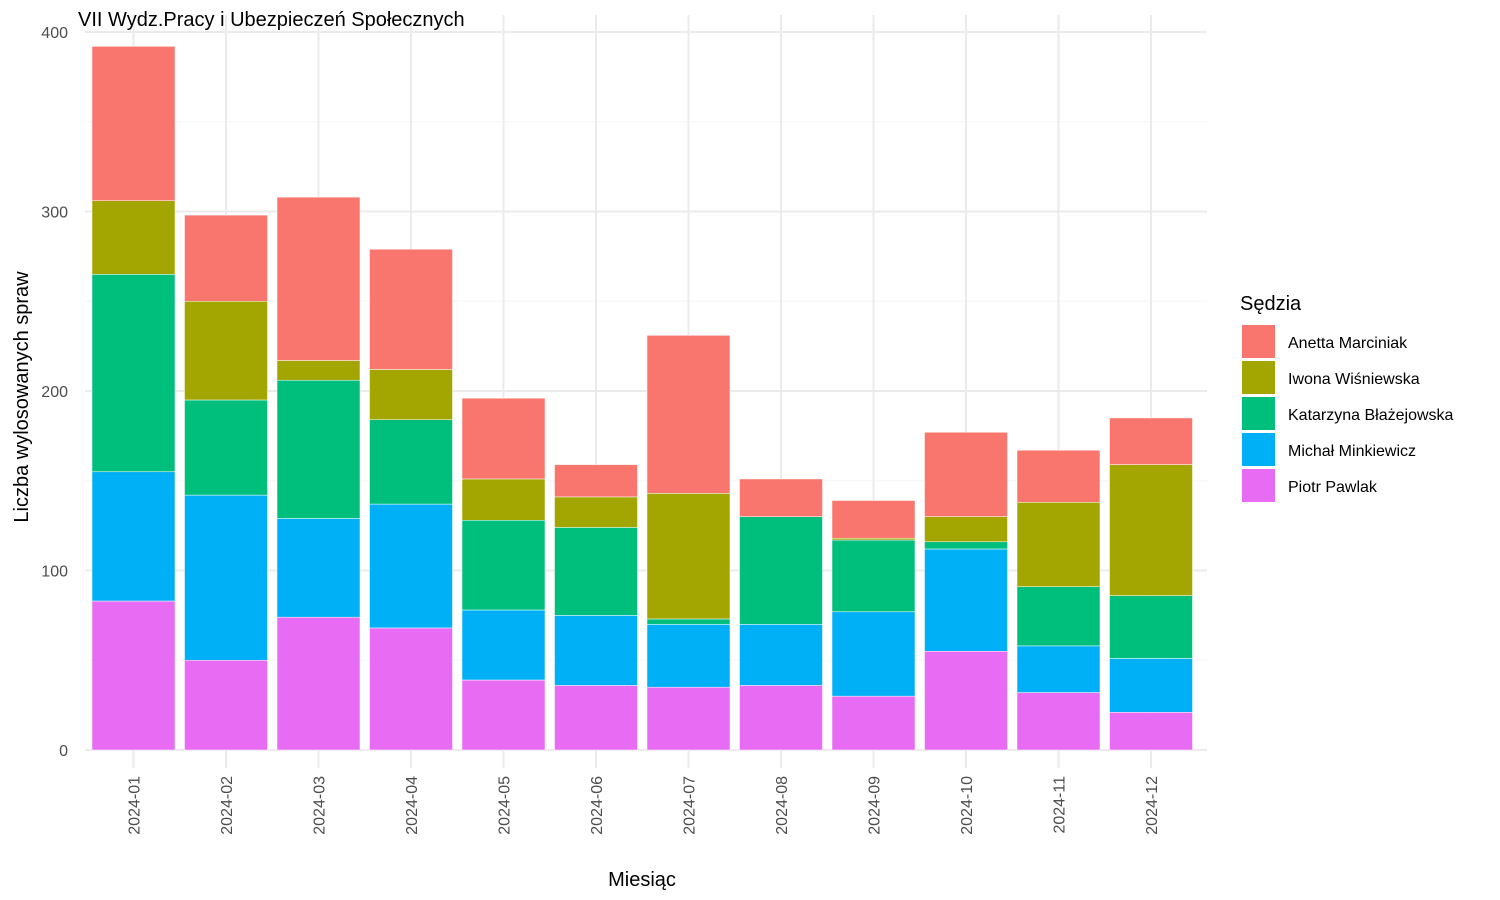 The width and height of the screenshot is (1500, 900). What do you see at coordinates (63, 751) in the screenshot?
I see `y-tick-label: 0` at bounding box center [63, 751].